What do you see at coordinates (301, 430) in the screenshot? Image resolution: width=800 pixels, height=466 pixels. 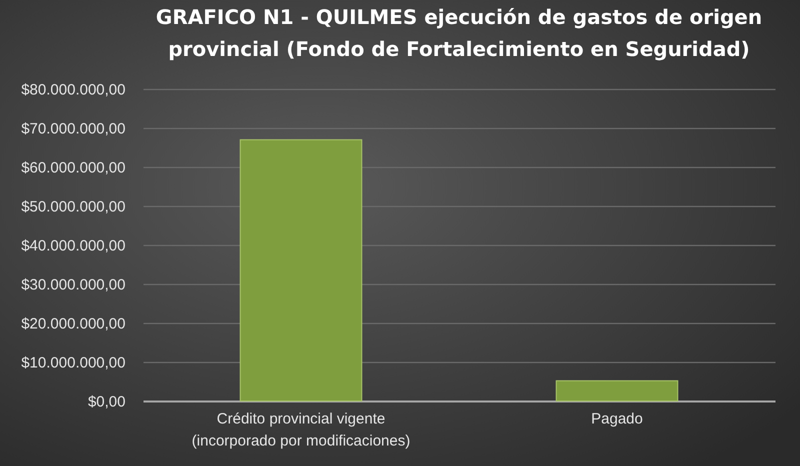 I see `x-tick-label: Crédito provincial vigente (incorporado por modificaciones)` at bounding box center [301, 430].